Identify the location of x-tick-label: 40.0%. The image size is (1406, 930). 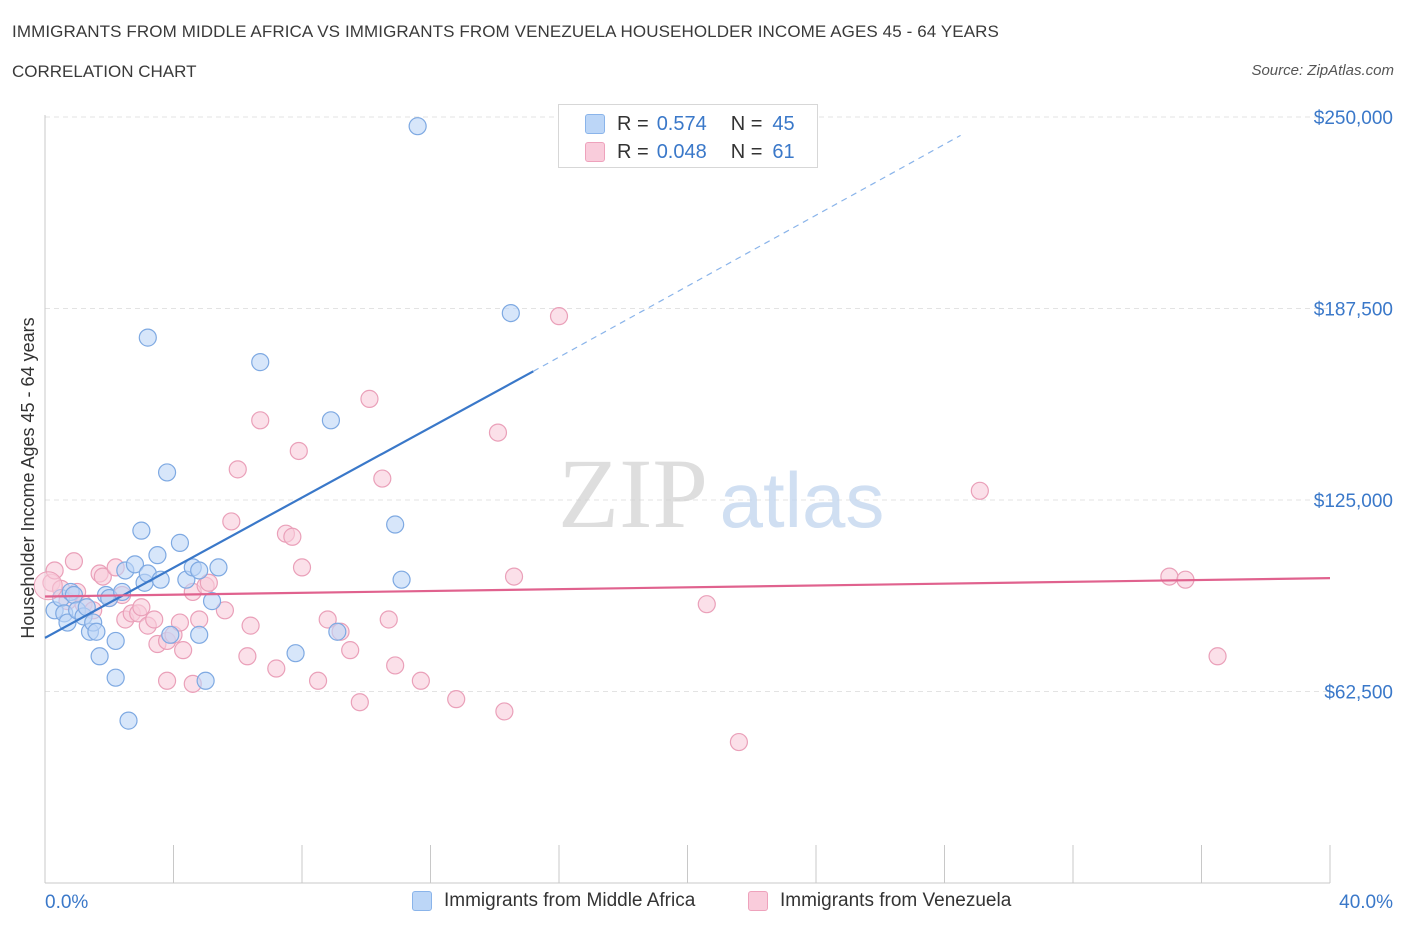
(1366, 902).